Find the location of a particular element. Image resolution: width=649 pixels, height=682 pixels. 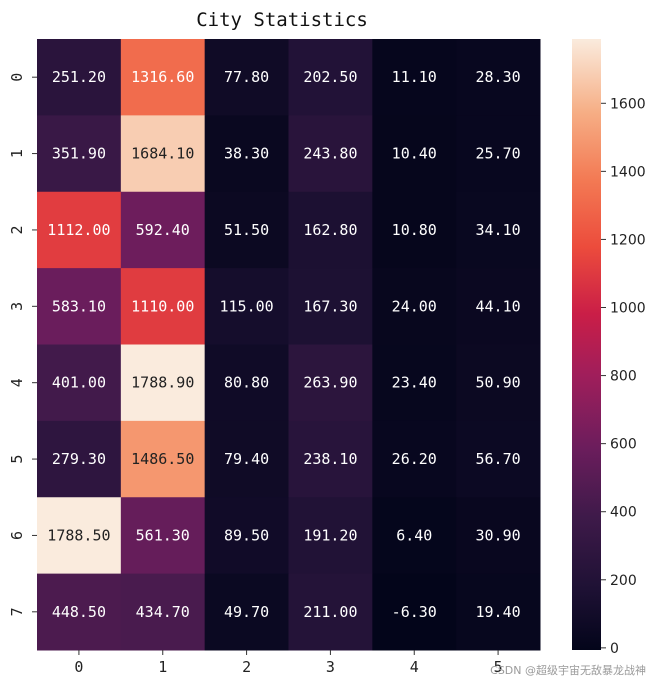

cell-value-label: 28.30 is located at coordinates (498, 77).